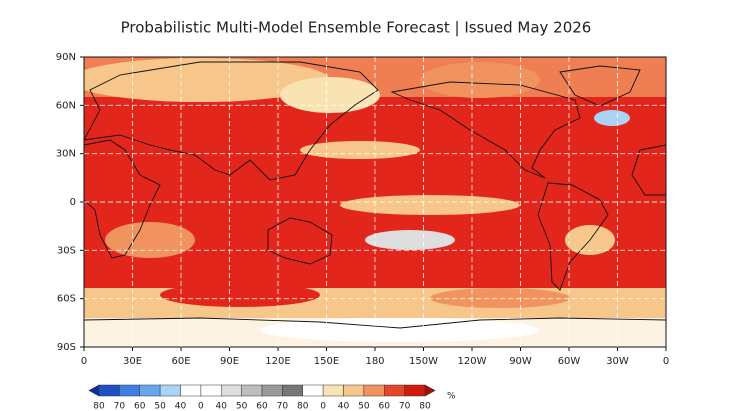  I want to click on lat-tick-label: 90N, so click(66, 57).